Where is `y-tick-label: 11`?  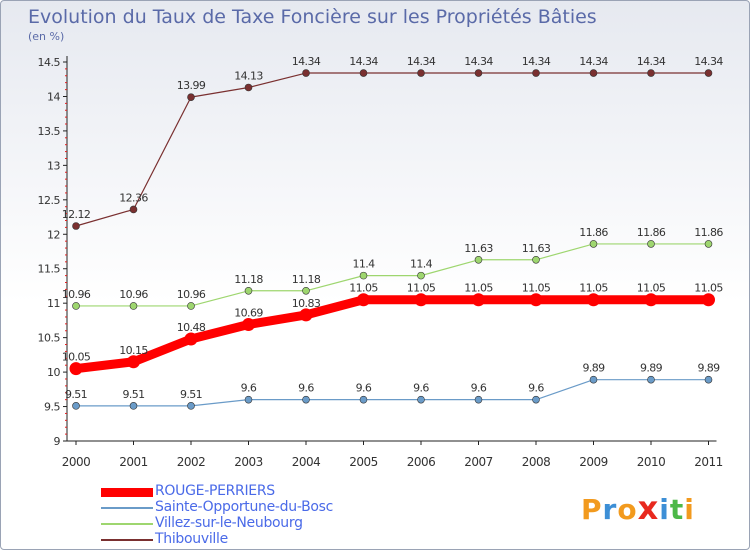 y-tick-label: 11 is located at coordinates (53, 303).